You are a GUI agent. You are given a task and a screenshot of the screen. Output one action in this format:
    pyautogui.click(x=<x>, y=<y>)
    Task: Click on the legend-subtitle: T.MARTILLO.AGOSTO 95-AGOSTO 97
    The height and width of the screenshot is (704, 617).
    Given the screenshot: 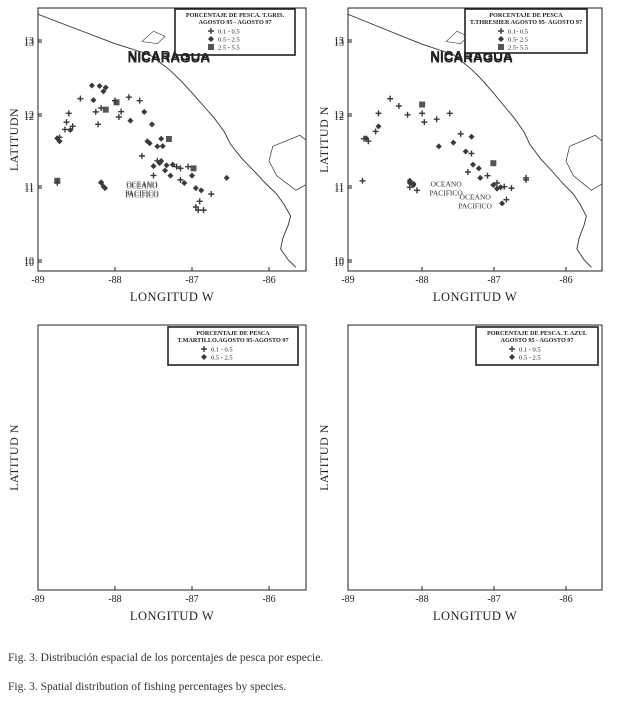 What is the action you would take?
    pyautogui.click(x=232, y=340)
    